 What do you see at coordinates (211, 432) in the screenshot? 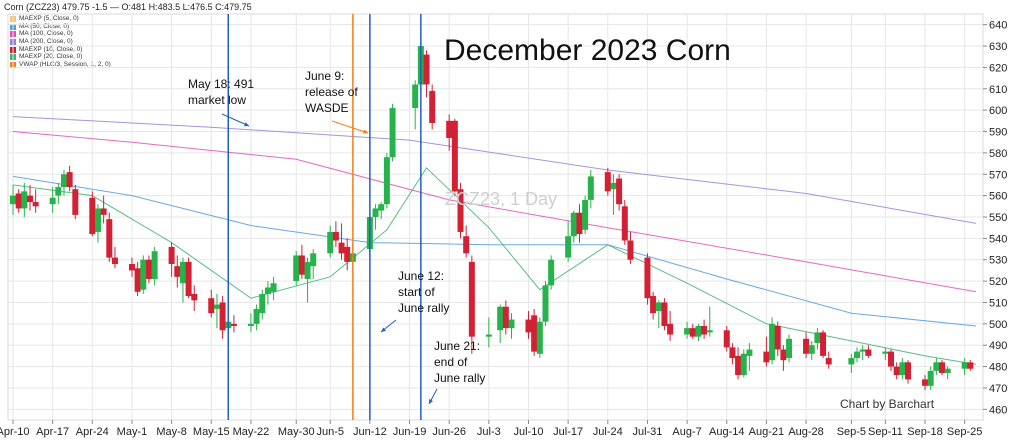
I see `x-tick-label: May-15` at bounding box center [211, 432].